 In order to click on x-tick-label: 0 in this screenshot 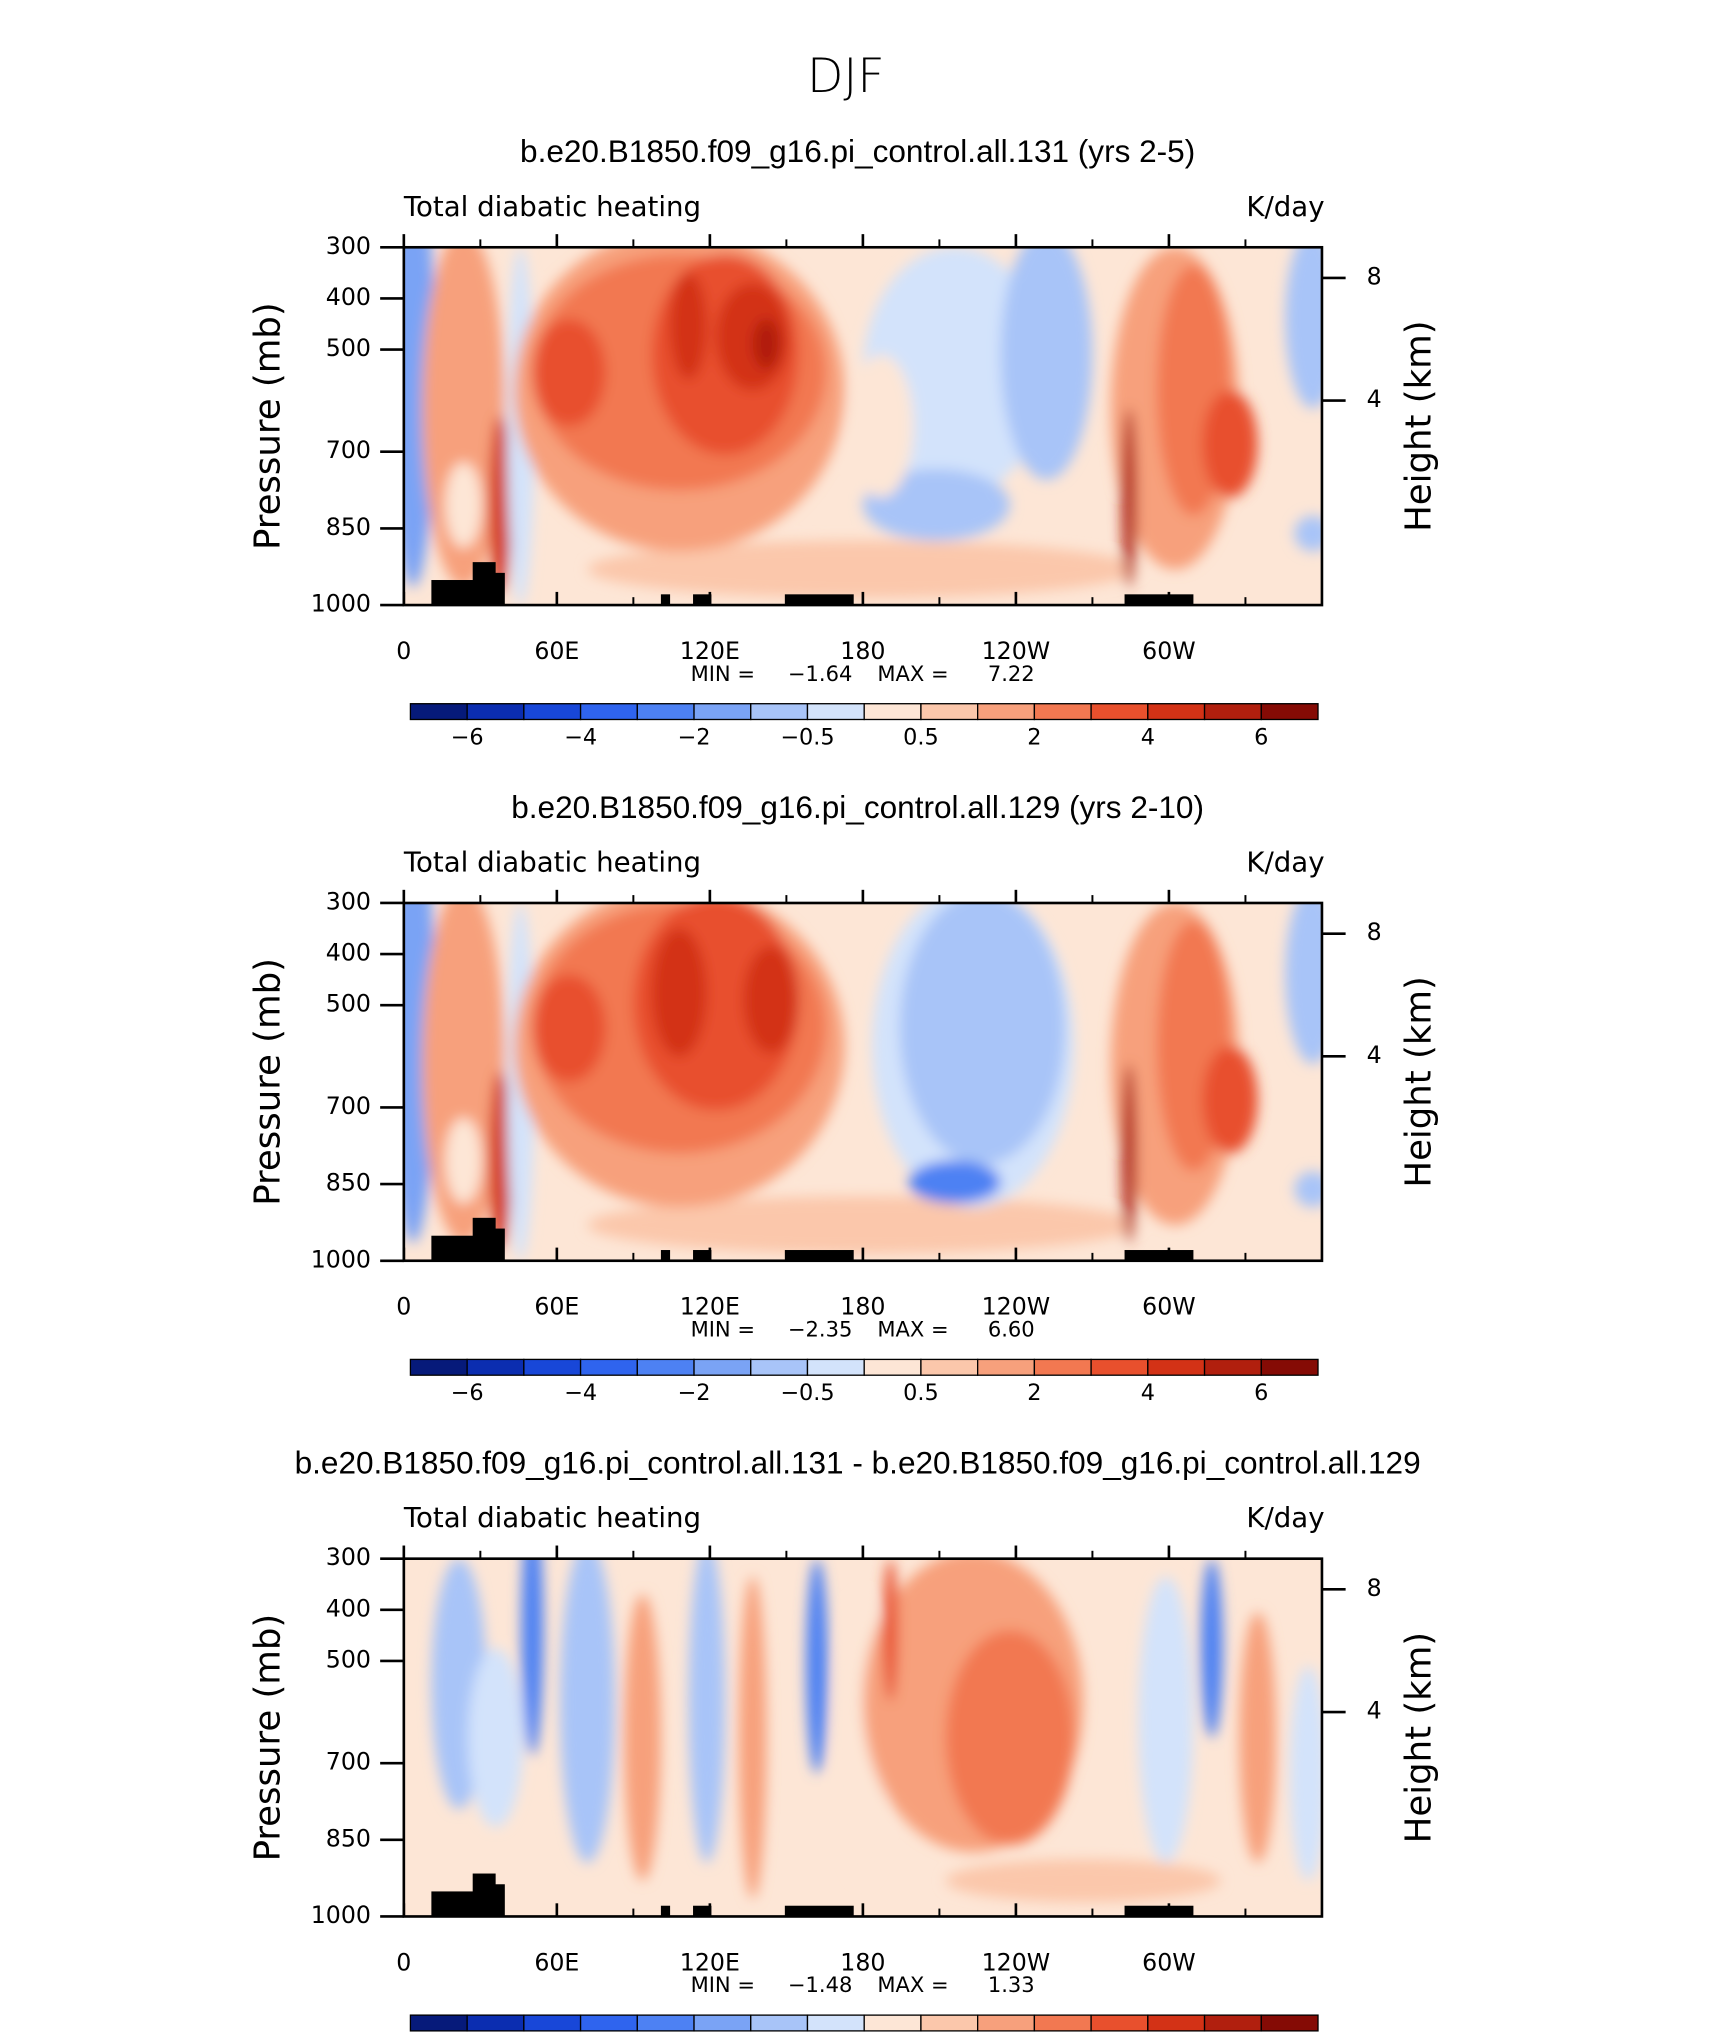, I will do `click(403, 1962)`.